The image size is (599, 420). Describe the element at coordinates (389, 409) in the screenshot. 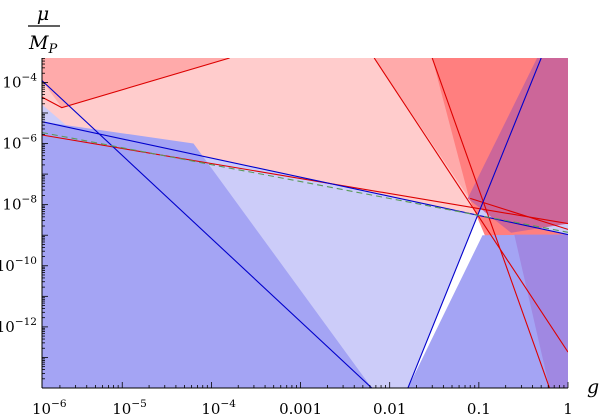

I see `x-tick-label: 0.01` at that location.